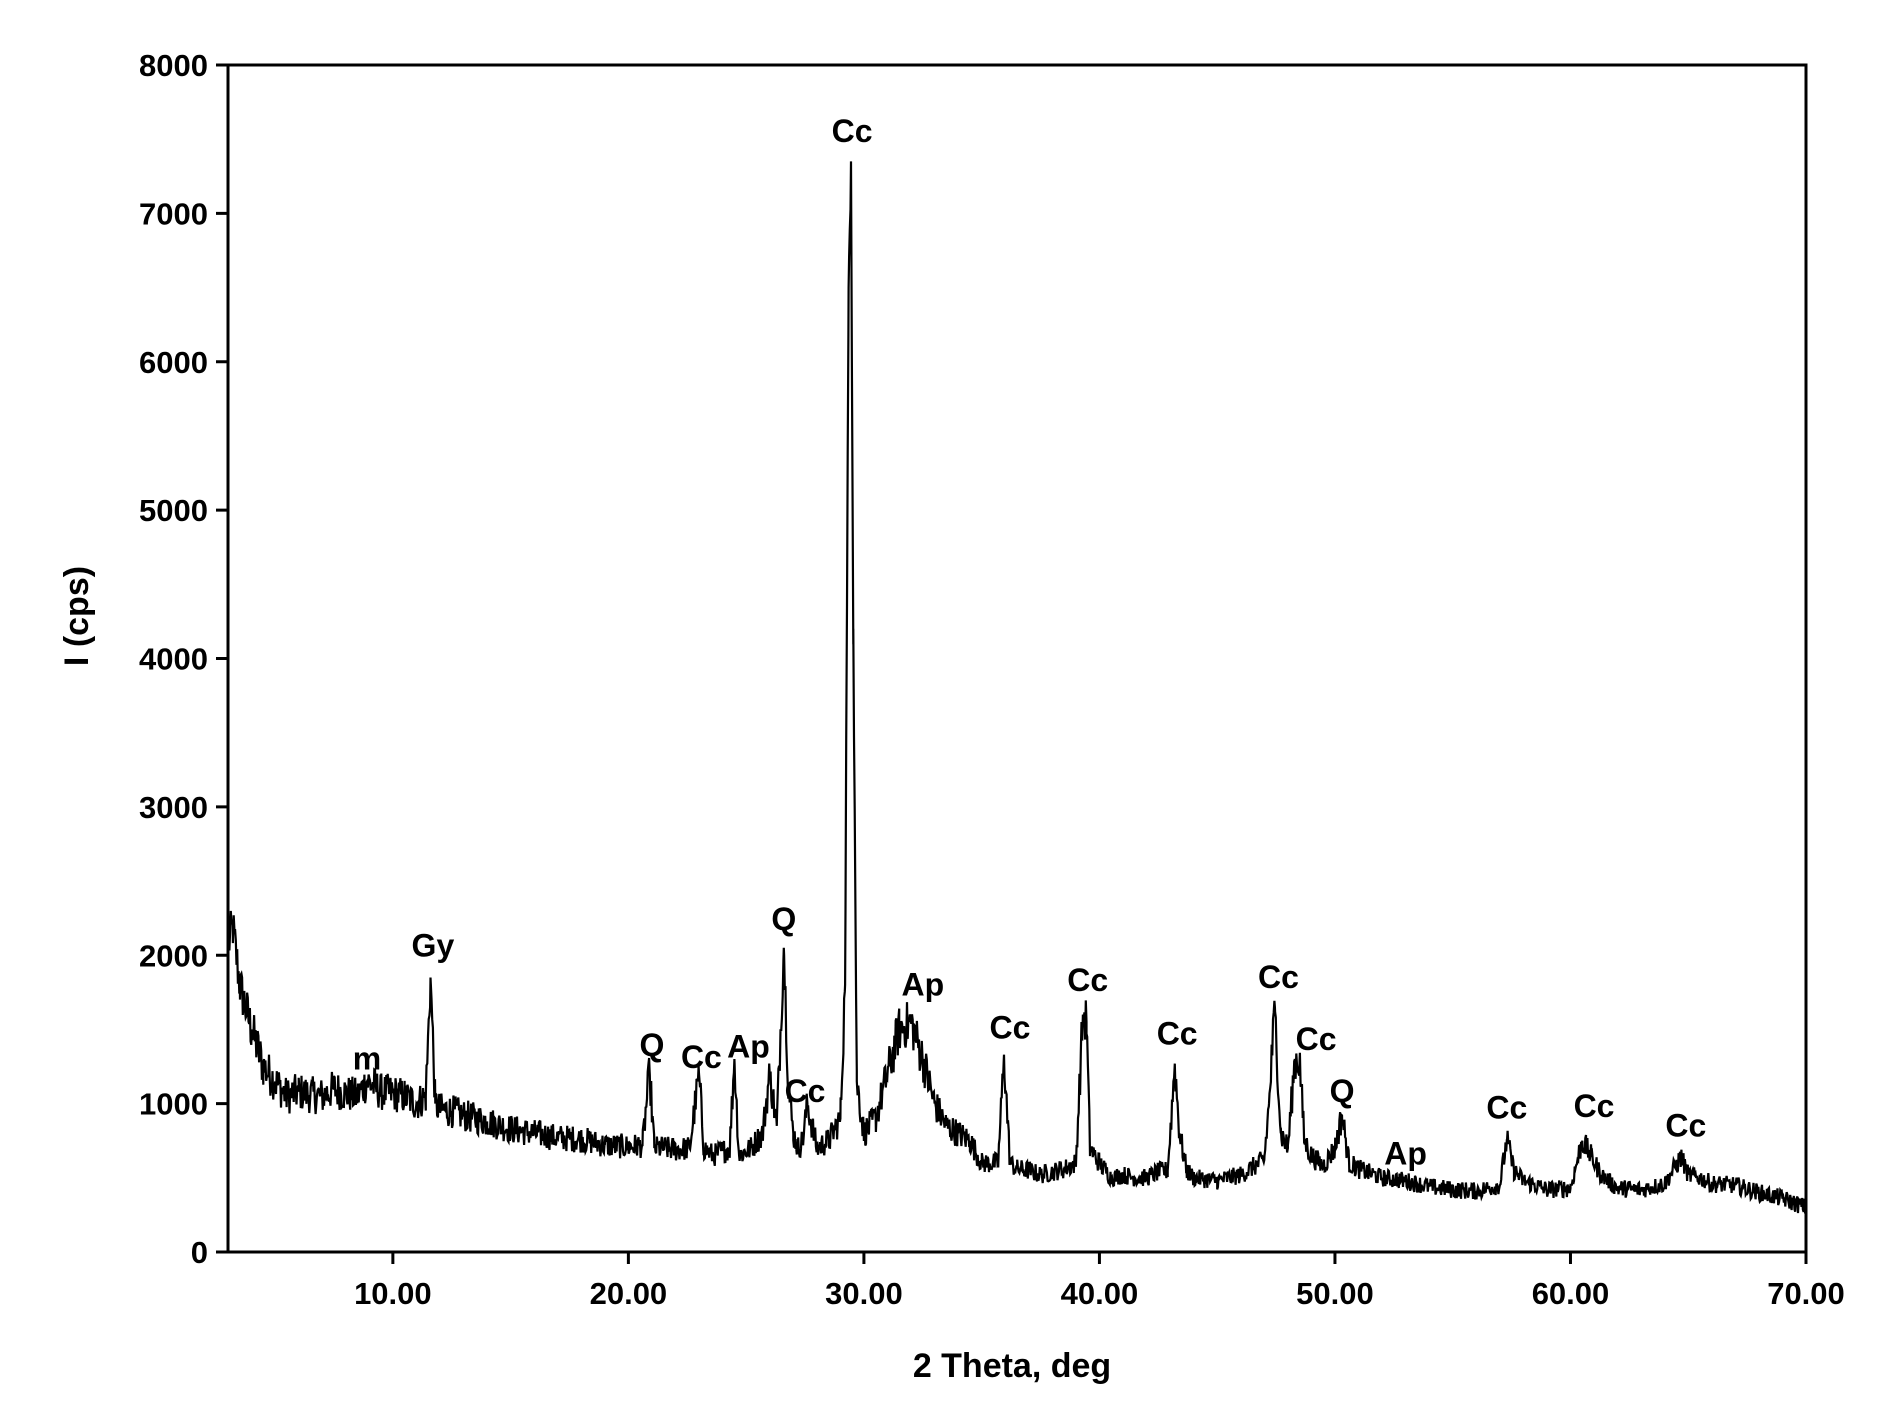 This screenshot has width=1890, height=1417. What do you see at coordinates (173, 213) in the screenshot?
I see `y-tick-label: 7000` at bounding box center [173, 213].